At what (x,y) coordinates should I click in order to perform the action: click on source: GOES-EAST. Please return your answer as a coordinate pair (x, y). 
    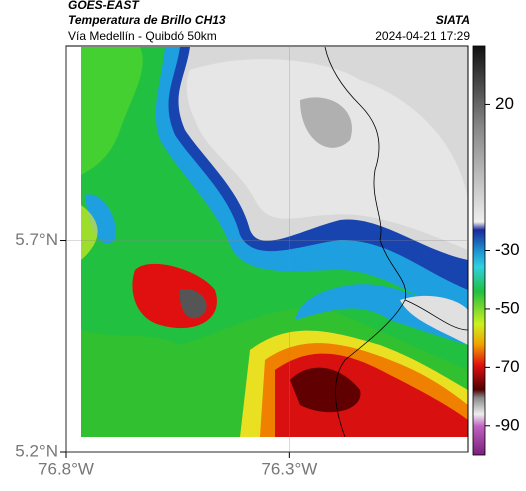
    Looking at the image, I should click on (104, 6).